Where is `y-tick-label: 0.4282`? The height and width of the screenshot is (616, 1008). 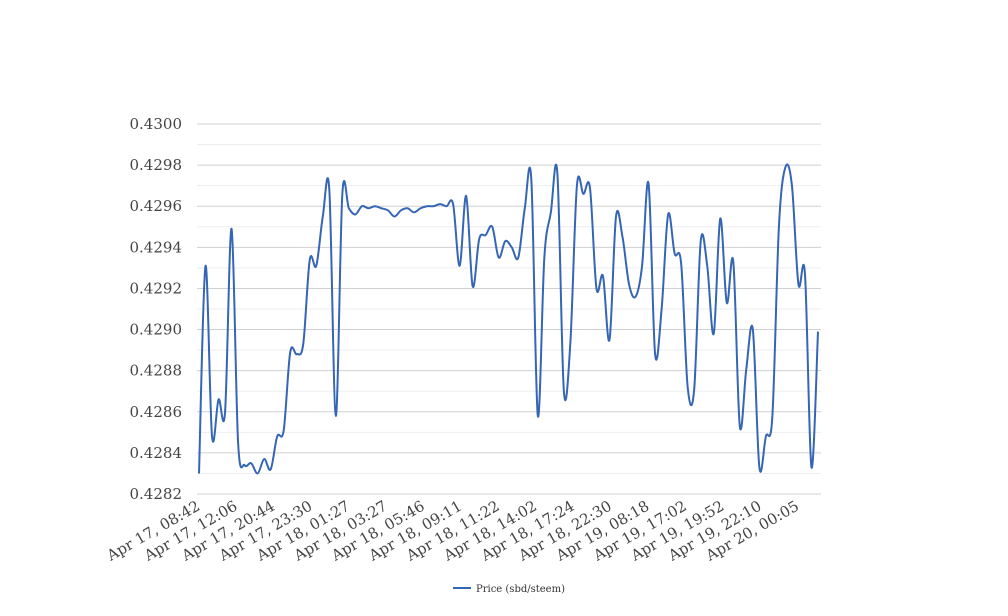 y-tick-label: 0.4282 is located at coordinates (156, 494).